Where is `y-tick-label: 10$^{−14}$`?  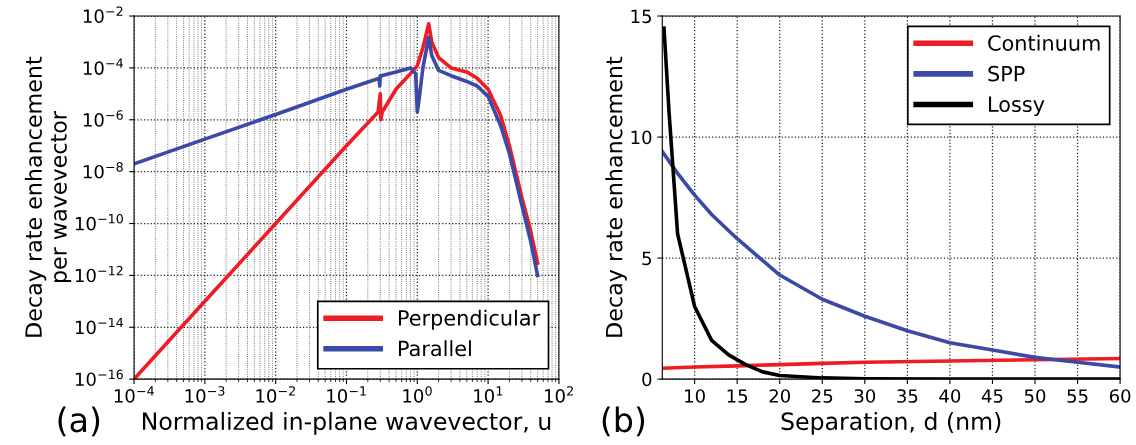 y-tick-label: 10$^{−14}$ is located at coordinates (99, 326).